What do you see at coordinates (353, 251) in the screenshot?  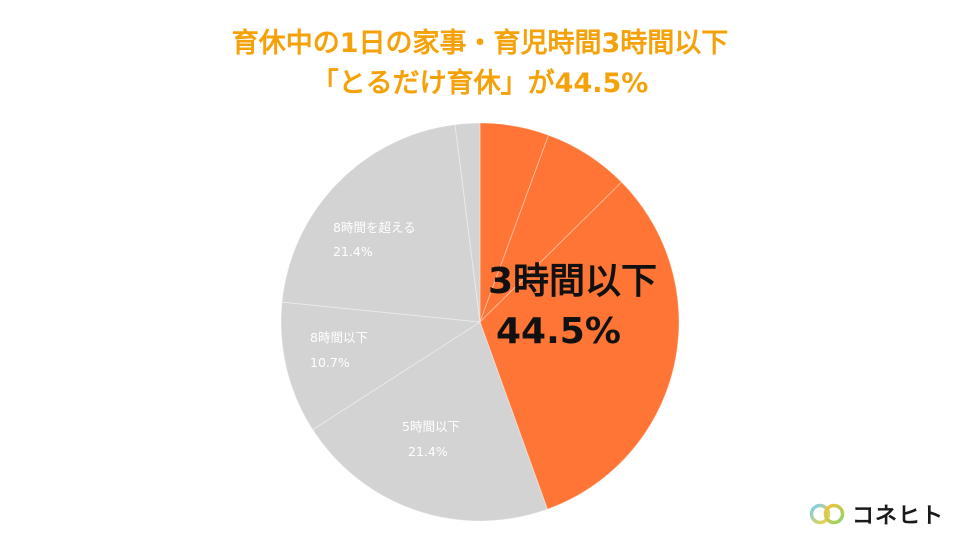 I see `slice-value-8h-over: 21.4%` at bounding box center [353, 251].